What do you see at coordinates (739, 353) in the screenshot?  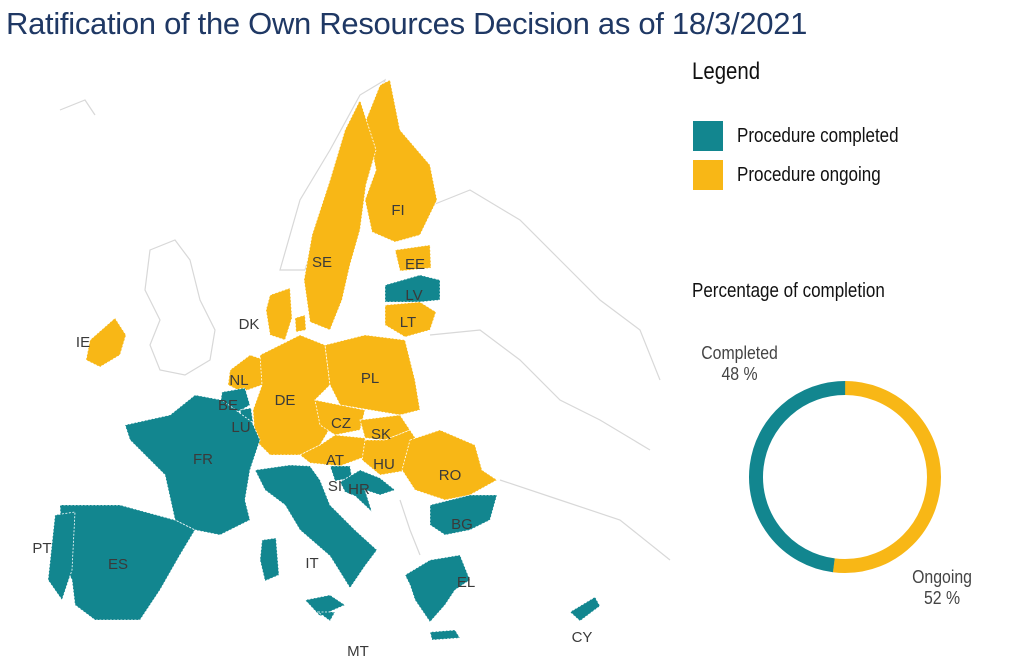 I see `completed-name: Completed` at bounding box center [739, 353].